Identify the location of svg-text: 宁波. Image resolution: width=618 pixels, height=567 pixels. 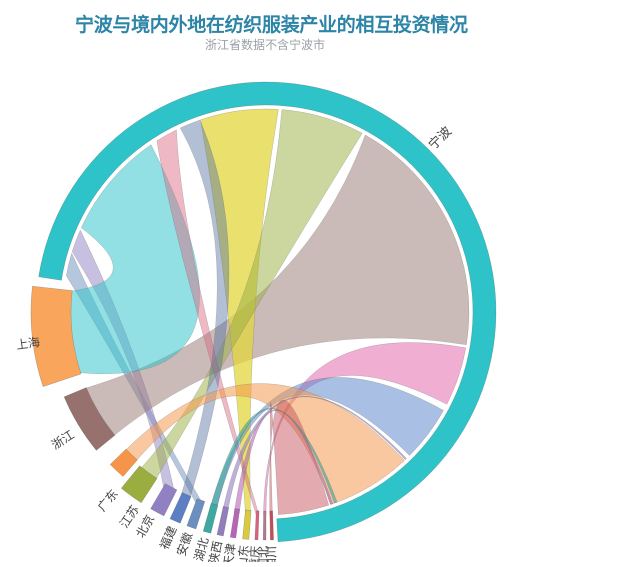
(439, 137).